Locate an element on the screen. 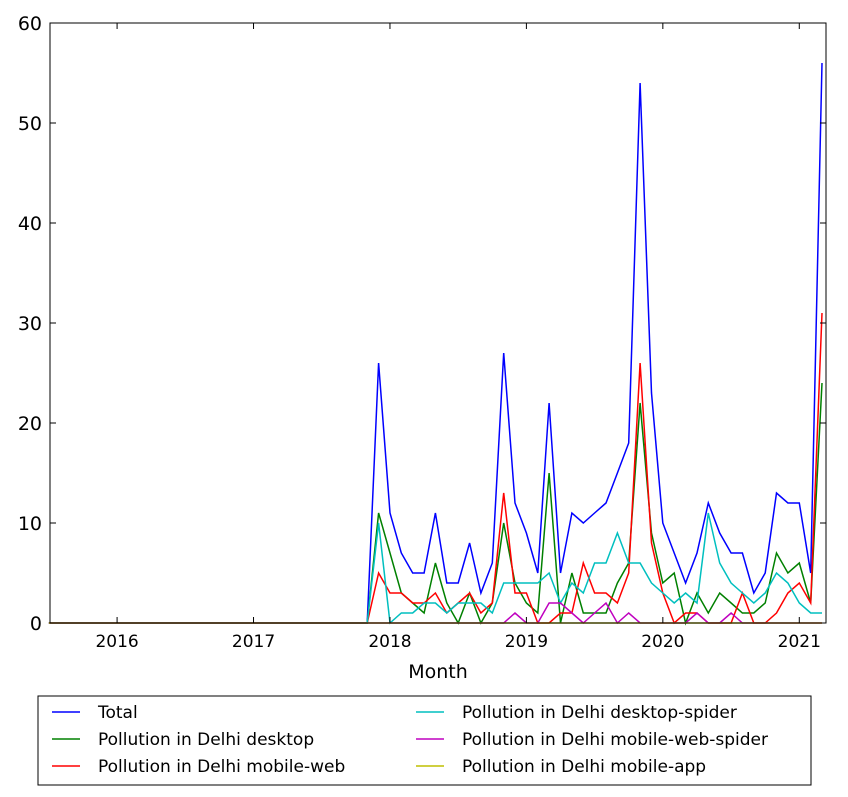 The width and height of the screenshot is (848, 797). y-tick-label: 50 is located at coordinates (30, 124).